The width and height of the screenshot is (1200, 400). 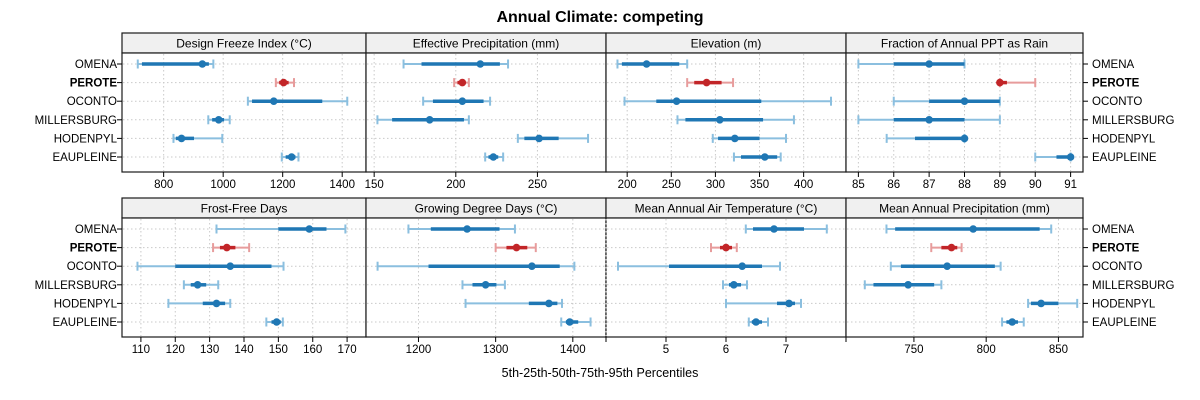 I want to click on chart-title: Annual Climate: competing, so click(x=599, y=17).